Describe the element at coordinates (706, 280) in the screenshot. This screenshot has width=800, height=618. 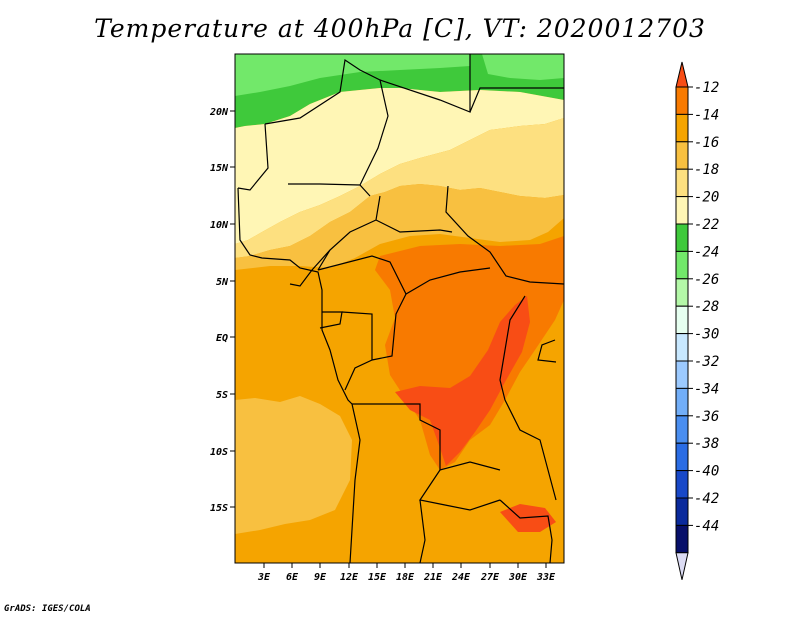
I see `colorbar-label: -26` at that location.